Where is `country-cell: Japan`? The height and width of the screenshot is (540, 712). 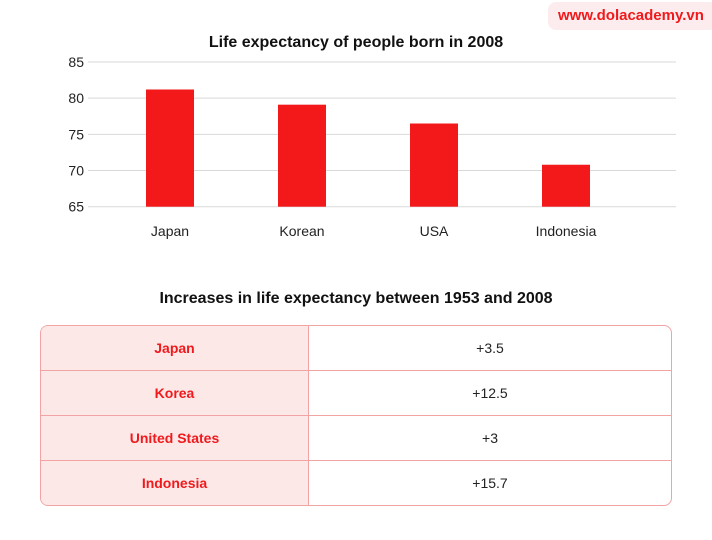
country-cell: Japan is located at coordinates (175, 348).